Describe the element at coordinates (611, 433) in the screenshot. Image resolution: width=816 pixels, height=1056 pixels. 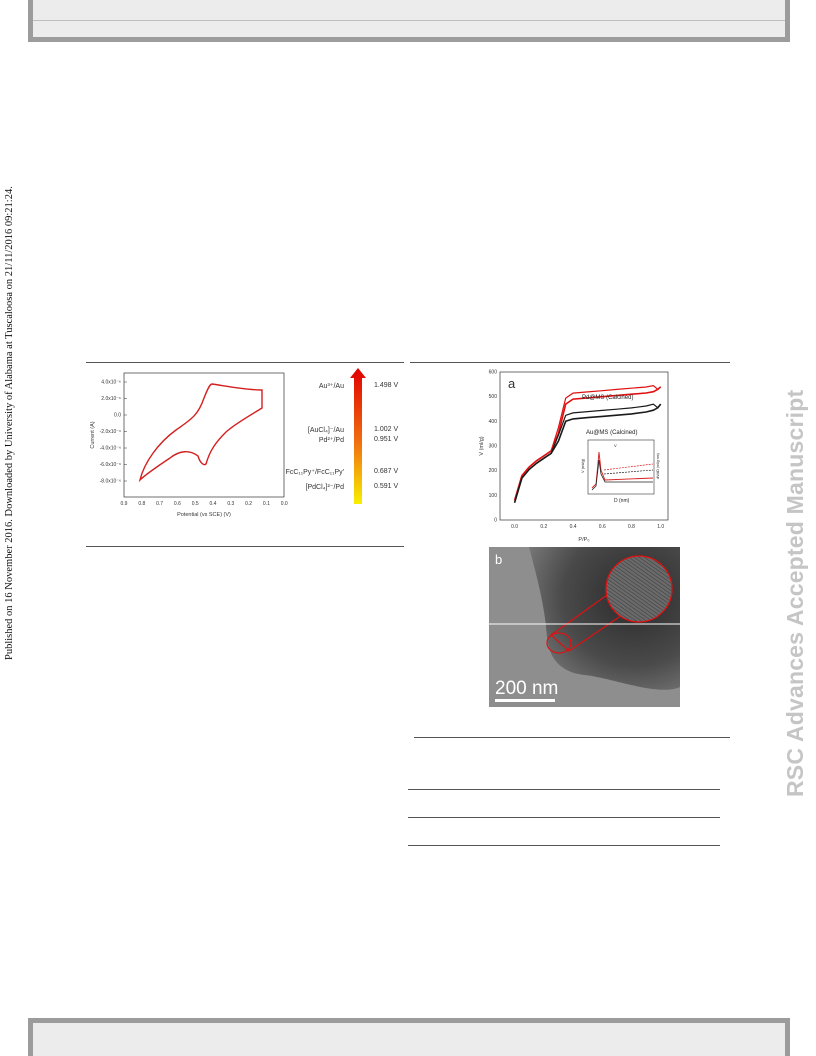
I see `series-label-au: Au@MS (Calcined)` at that location.